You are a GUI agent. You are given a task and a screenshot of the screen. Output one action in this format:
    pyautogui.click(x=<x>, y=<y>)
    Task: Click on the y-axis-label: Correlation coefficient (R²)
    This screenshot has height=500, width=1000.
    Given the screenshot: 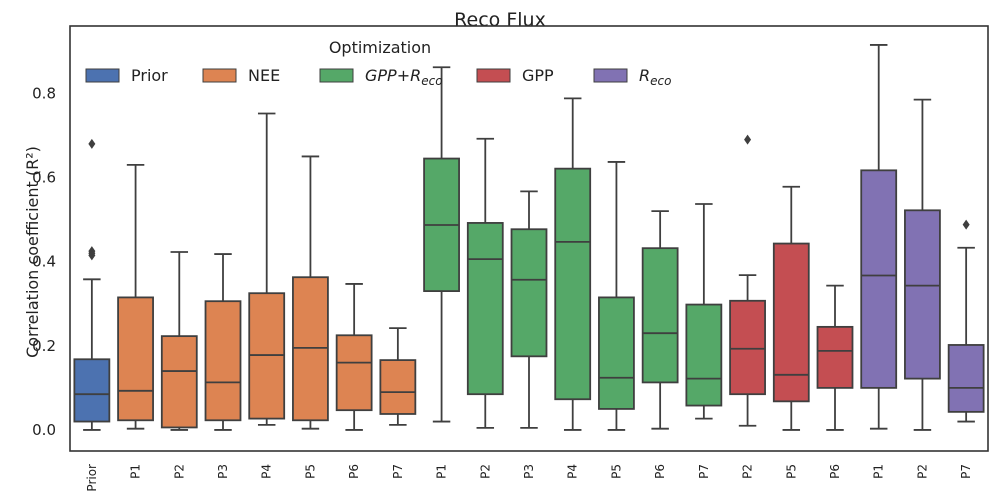 What is the action you would take?
    pyautogui.click(x=32, y=252)
    